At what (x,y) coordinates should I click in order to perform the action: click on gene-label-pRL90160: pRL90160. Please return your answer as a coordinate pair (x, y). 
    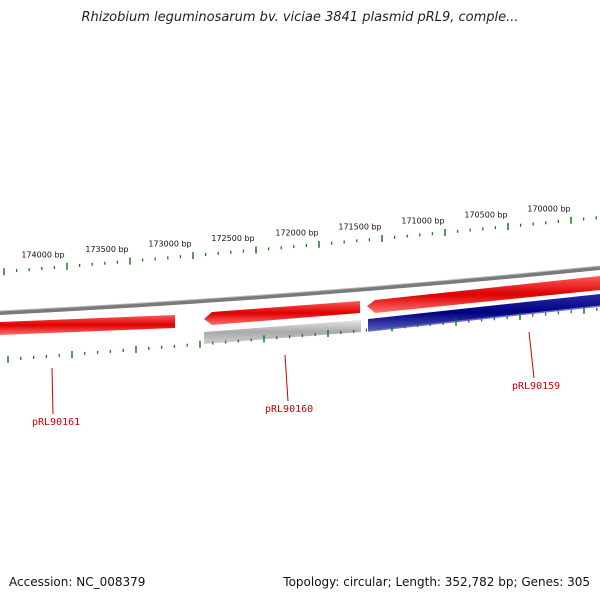
    Looking at the image, I should click on (289, 409).